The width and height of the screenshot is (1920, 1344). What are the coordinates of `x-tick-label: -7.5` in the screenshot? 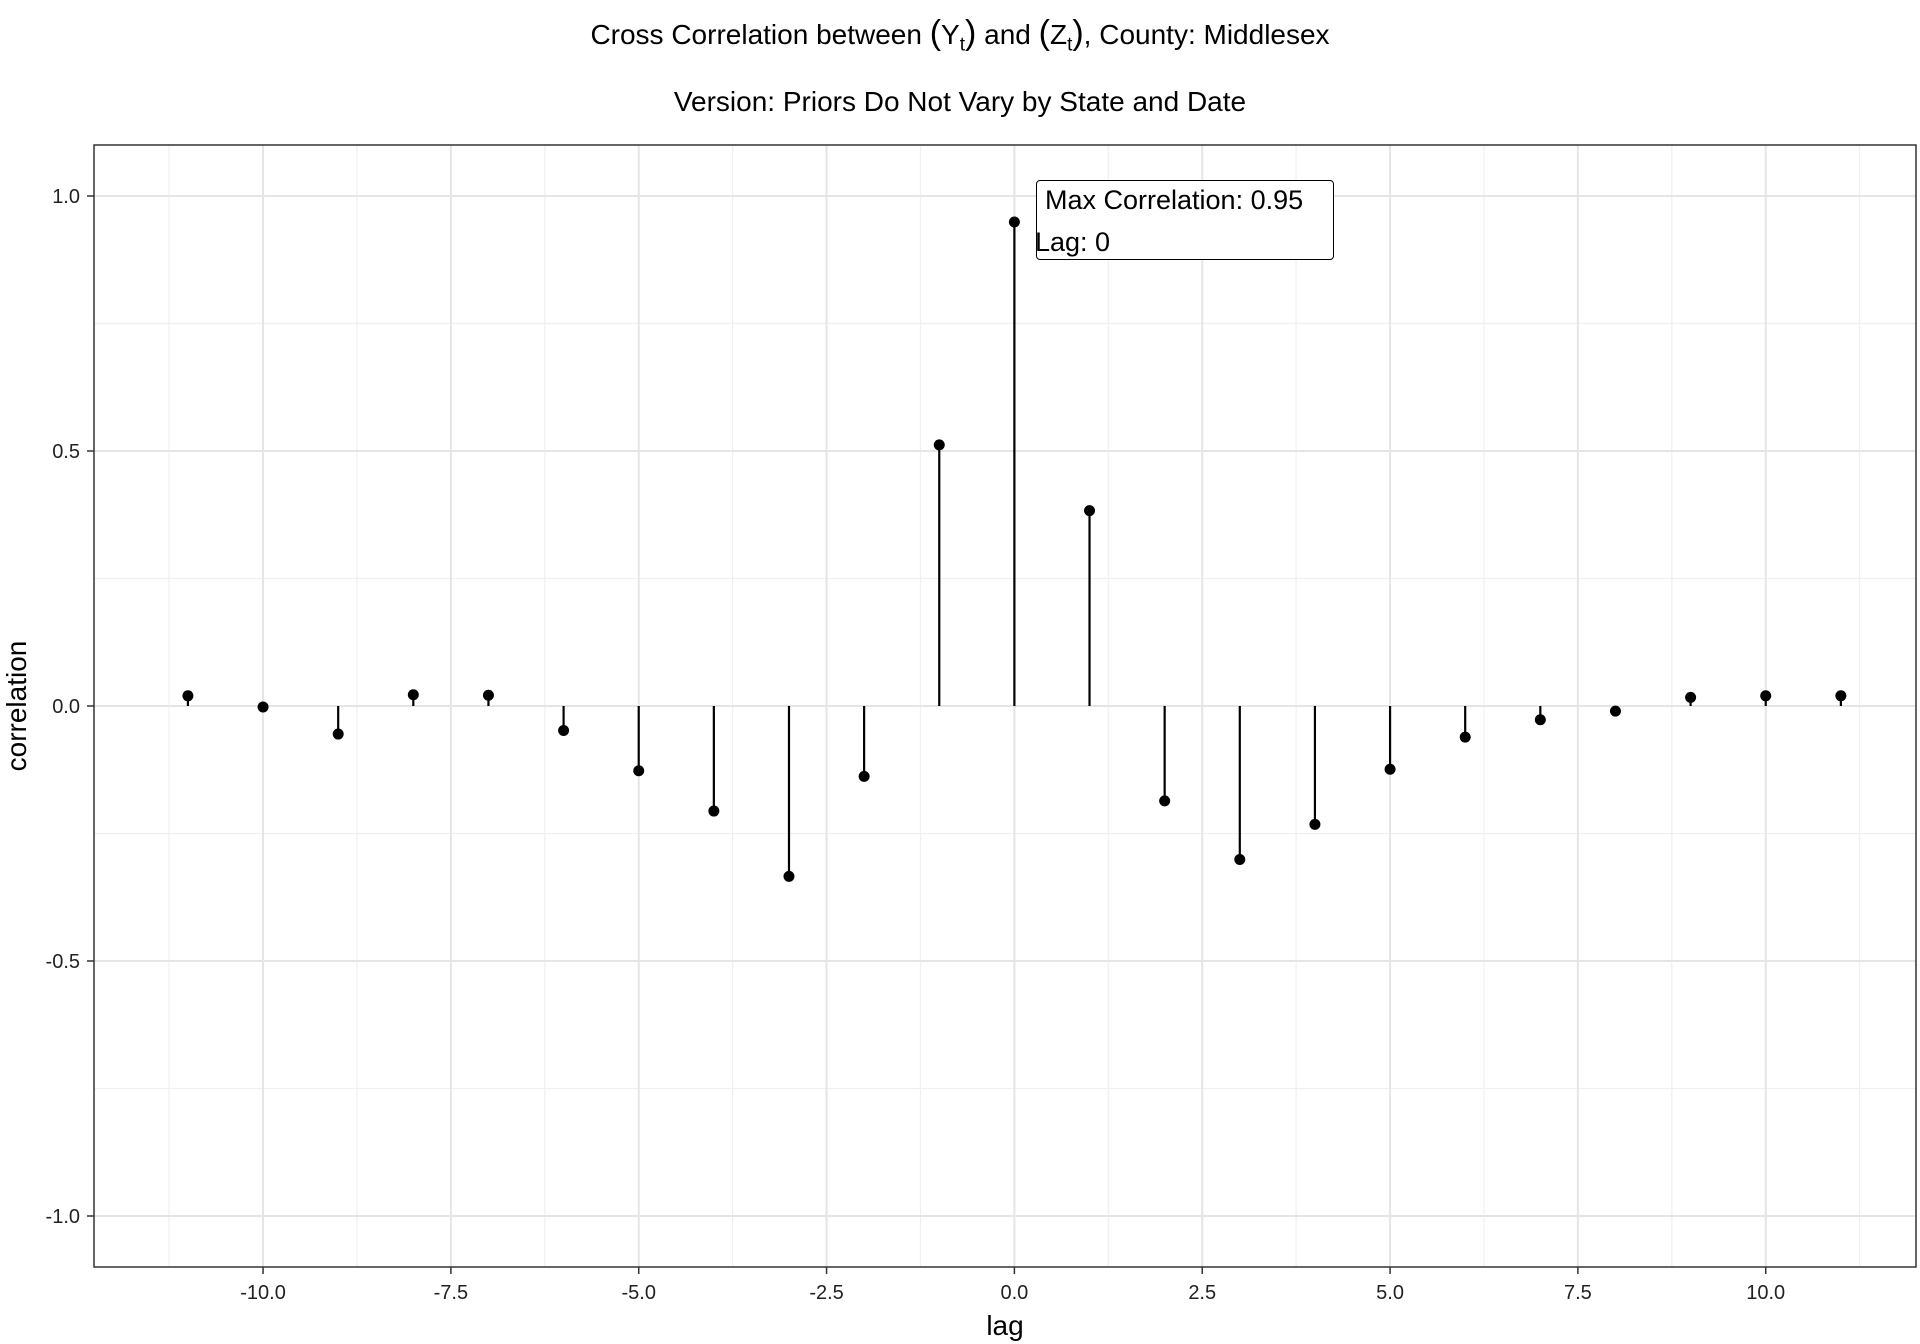 It's located at (451, 1293).